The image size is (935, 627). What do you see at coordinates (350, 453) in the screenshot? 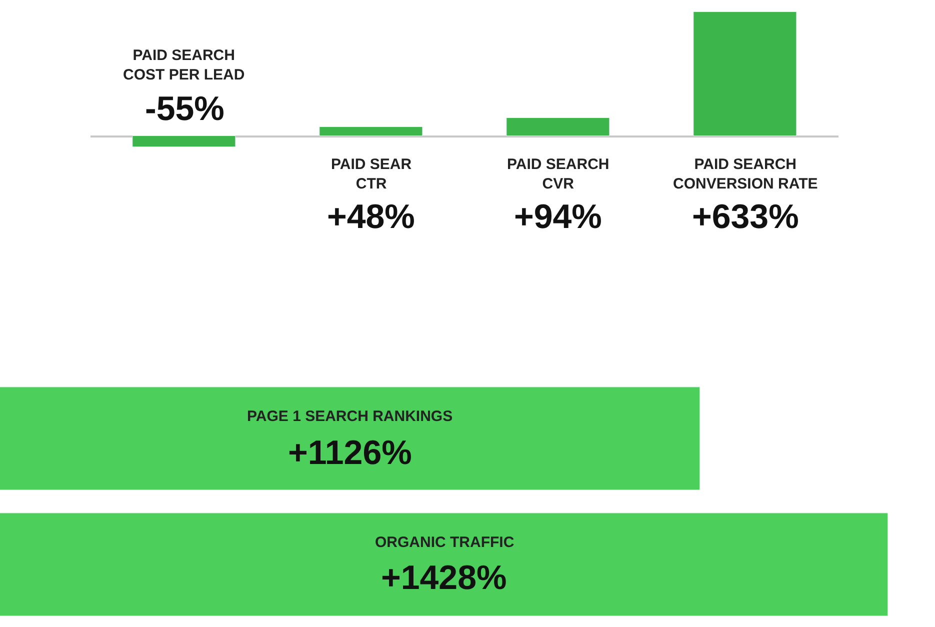
I see `data-label: +1126%` at bounding box center [350, 453].